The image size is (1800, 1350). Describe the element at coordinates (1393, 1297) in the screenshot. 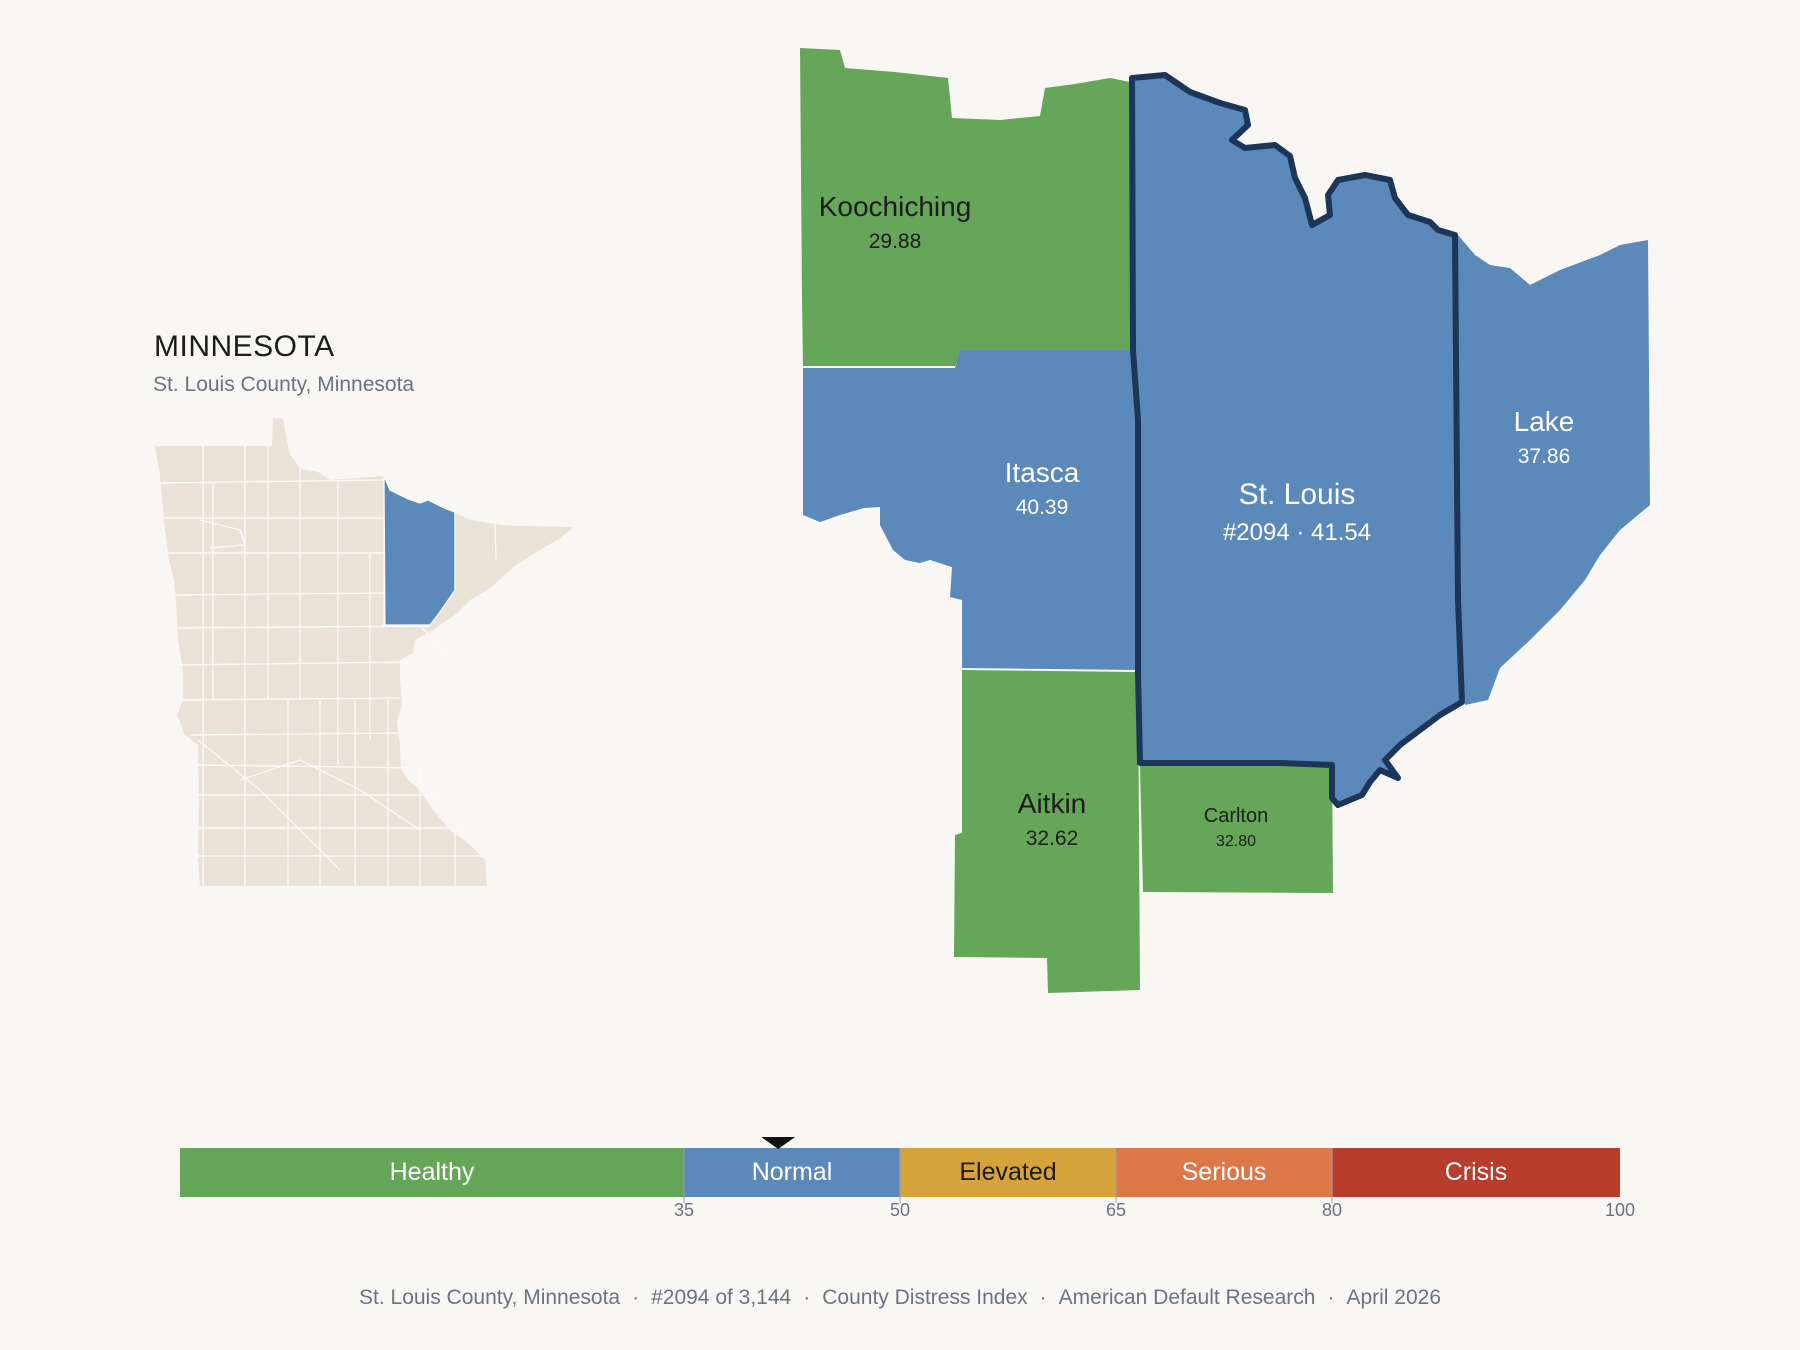

I see `footer-date: April 2026` at that location.